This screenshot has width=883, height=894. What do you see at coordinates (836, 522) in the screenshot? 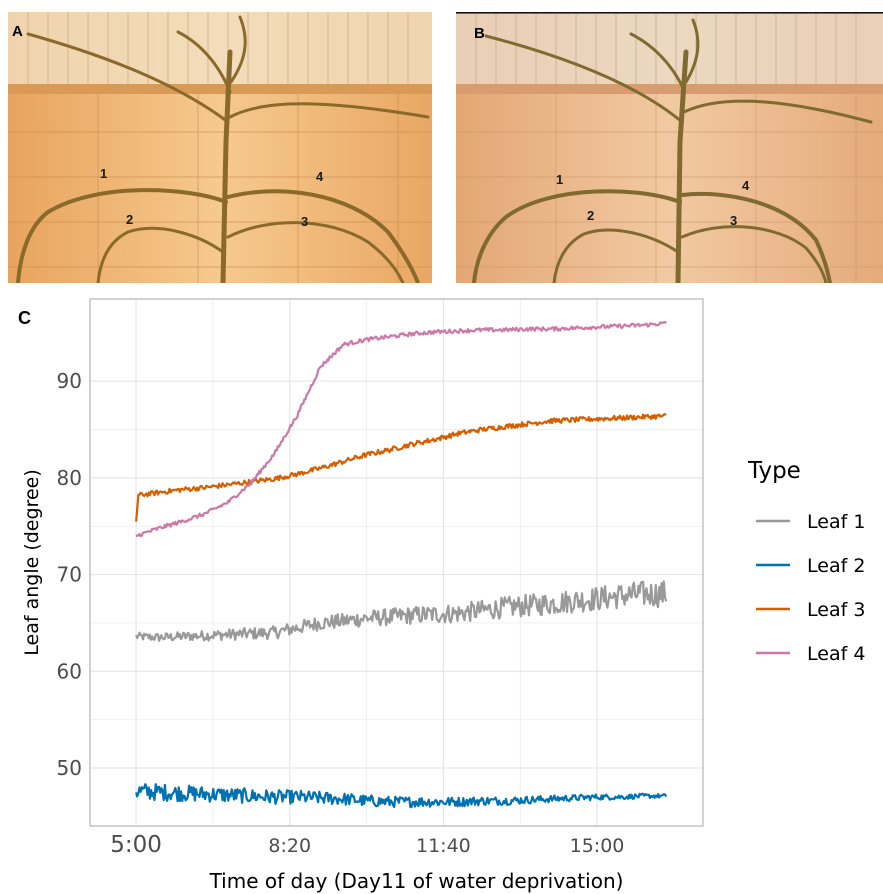
I see `legend-label: Leaf 1` at bounding box center [836, 522].